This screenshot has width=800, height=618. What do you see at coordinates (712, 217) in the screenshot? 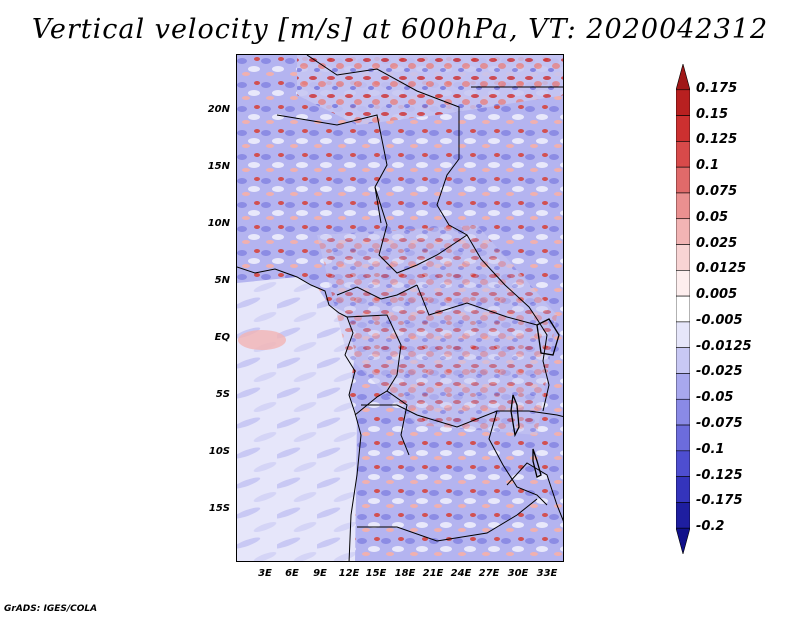
I see `colorbar-level-label: 0.05` at bounding box center [712, 217].